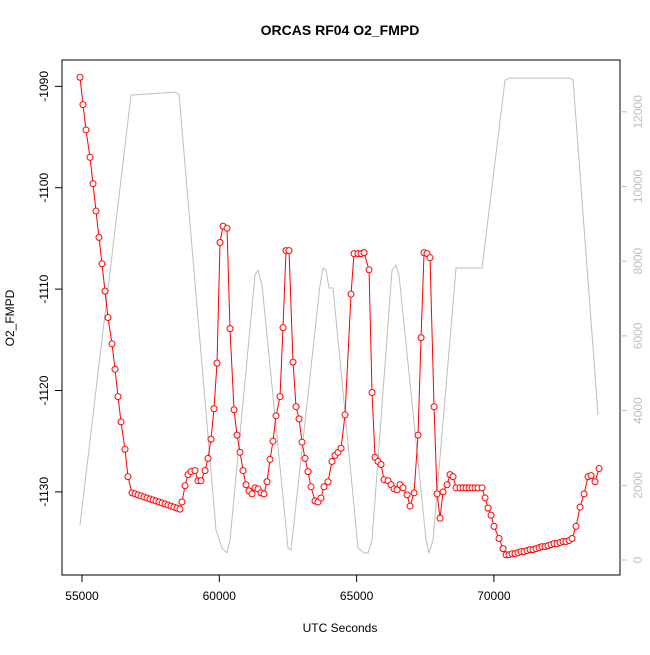 The height and width of the screenshot is (655, 650). Describe the element at coordinates (638, 410) in the screenshot. I see `y2-tick-label: 4000` at that location.